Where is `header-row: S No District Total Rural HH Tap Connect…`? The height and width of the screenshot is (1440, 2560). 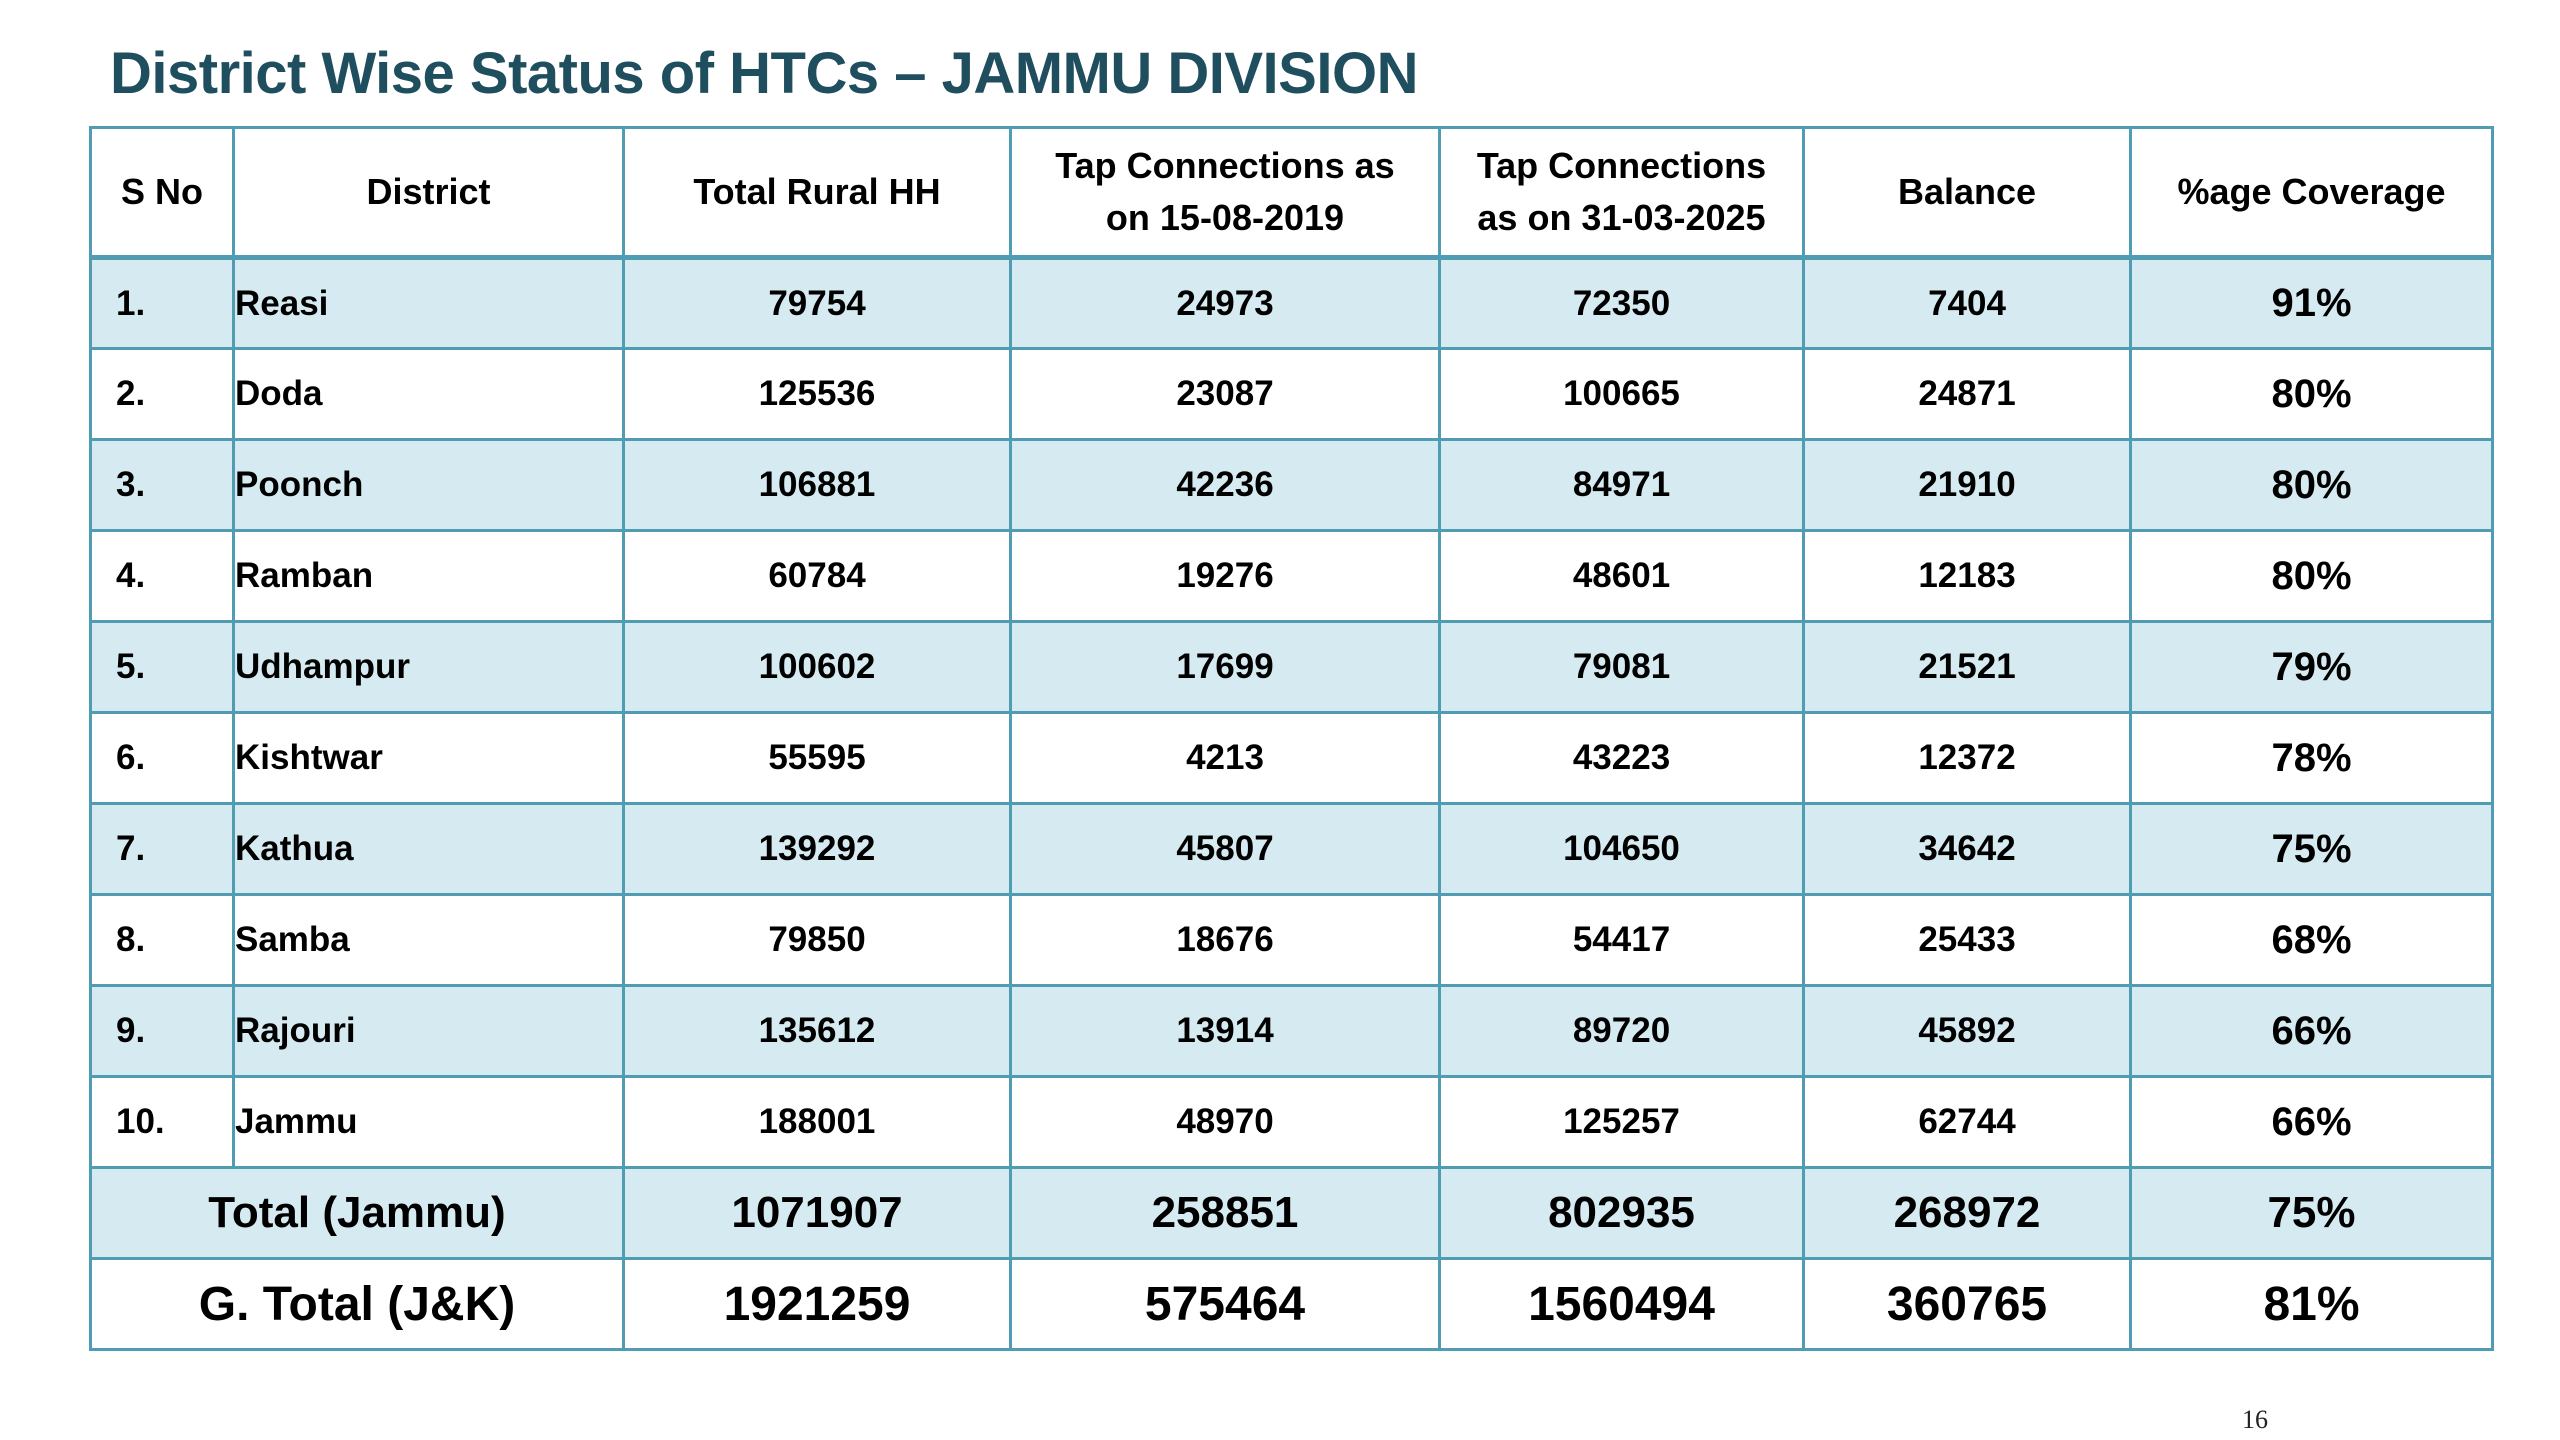
header-row: S No District Total Rural HH Tap Connect… is located at coordinates (1291, 193).